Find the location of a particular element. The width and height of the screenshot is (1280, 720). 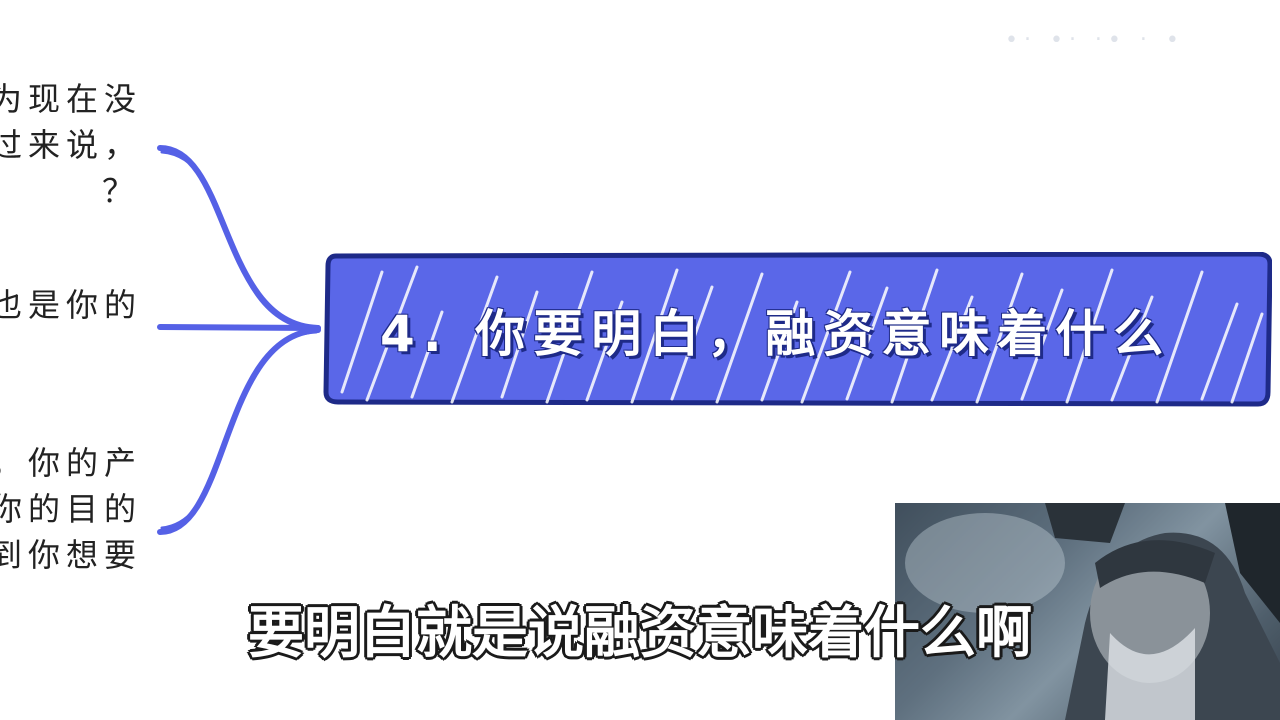

branch-3-line-3: 到你想要 is located at coordinates (71, 555).